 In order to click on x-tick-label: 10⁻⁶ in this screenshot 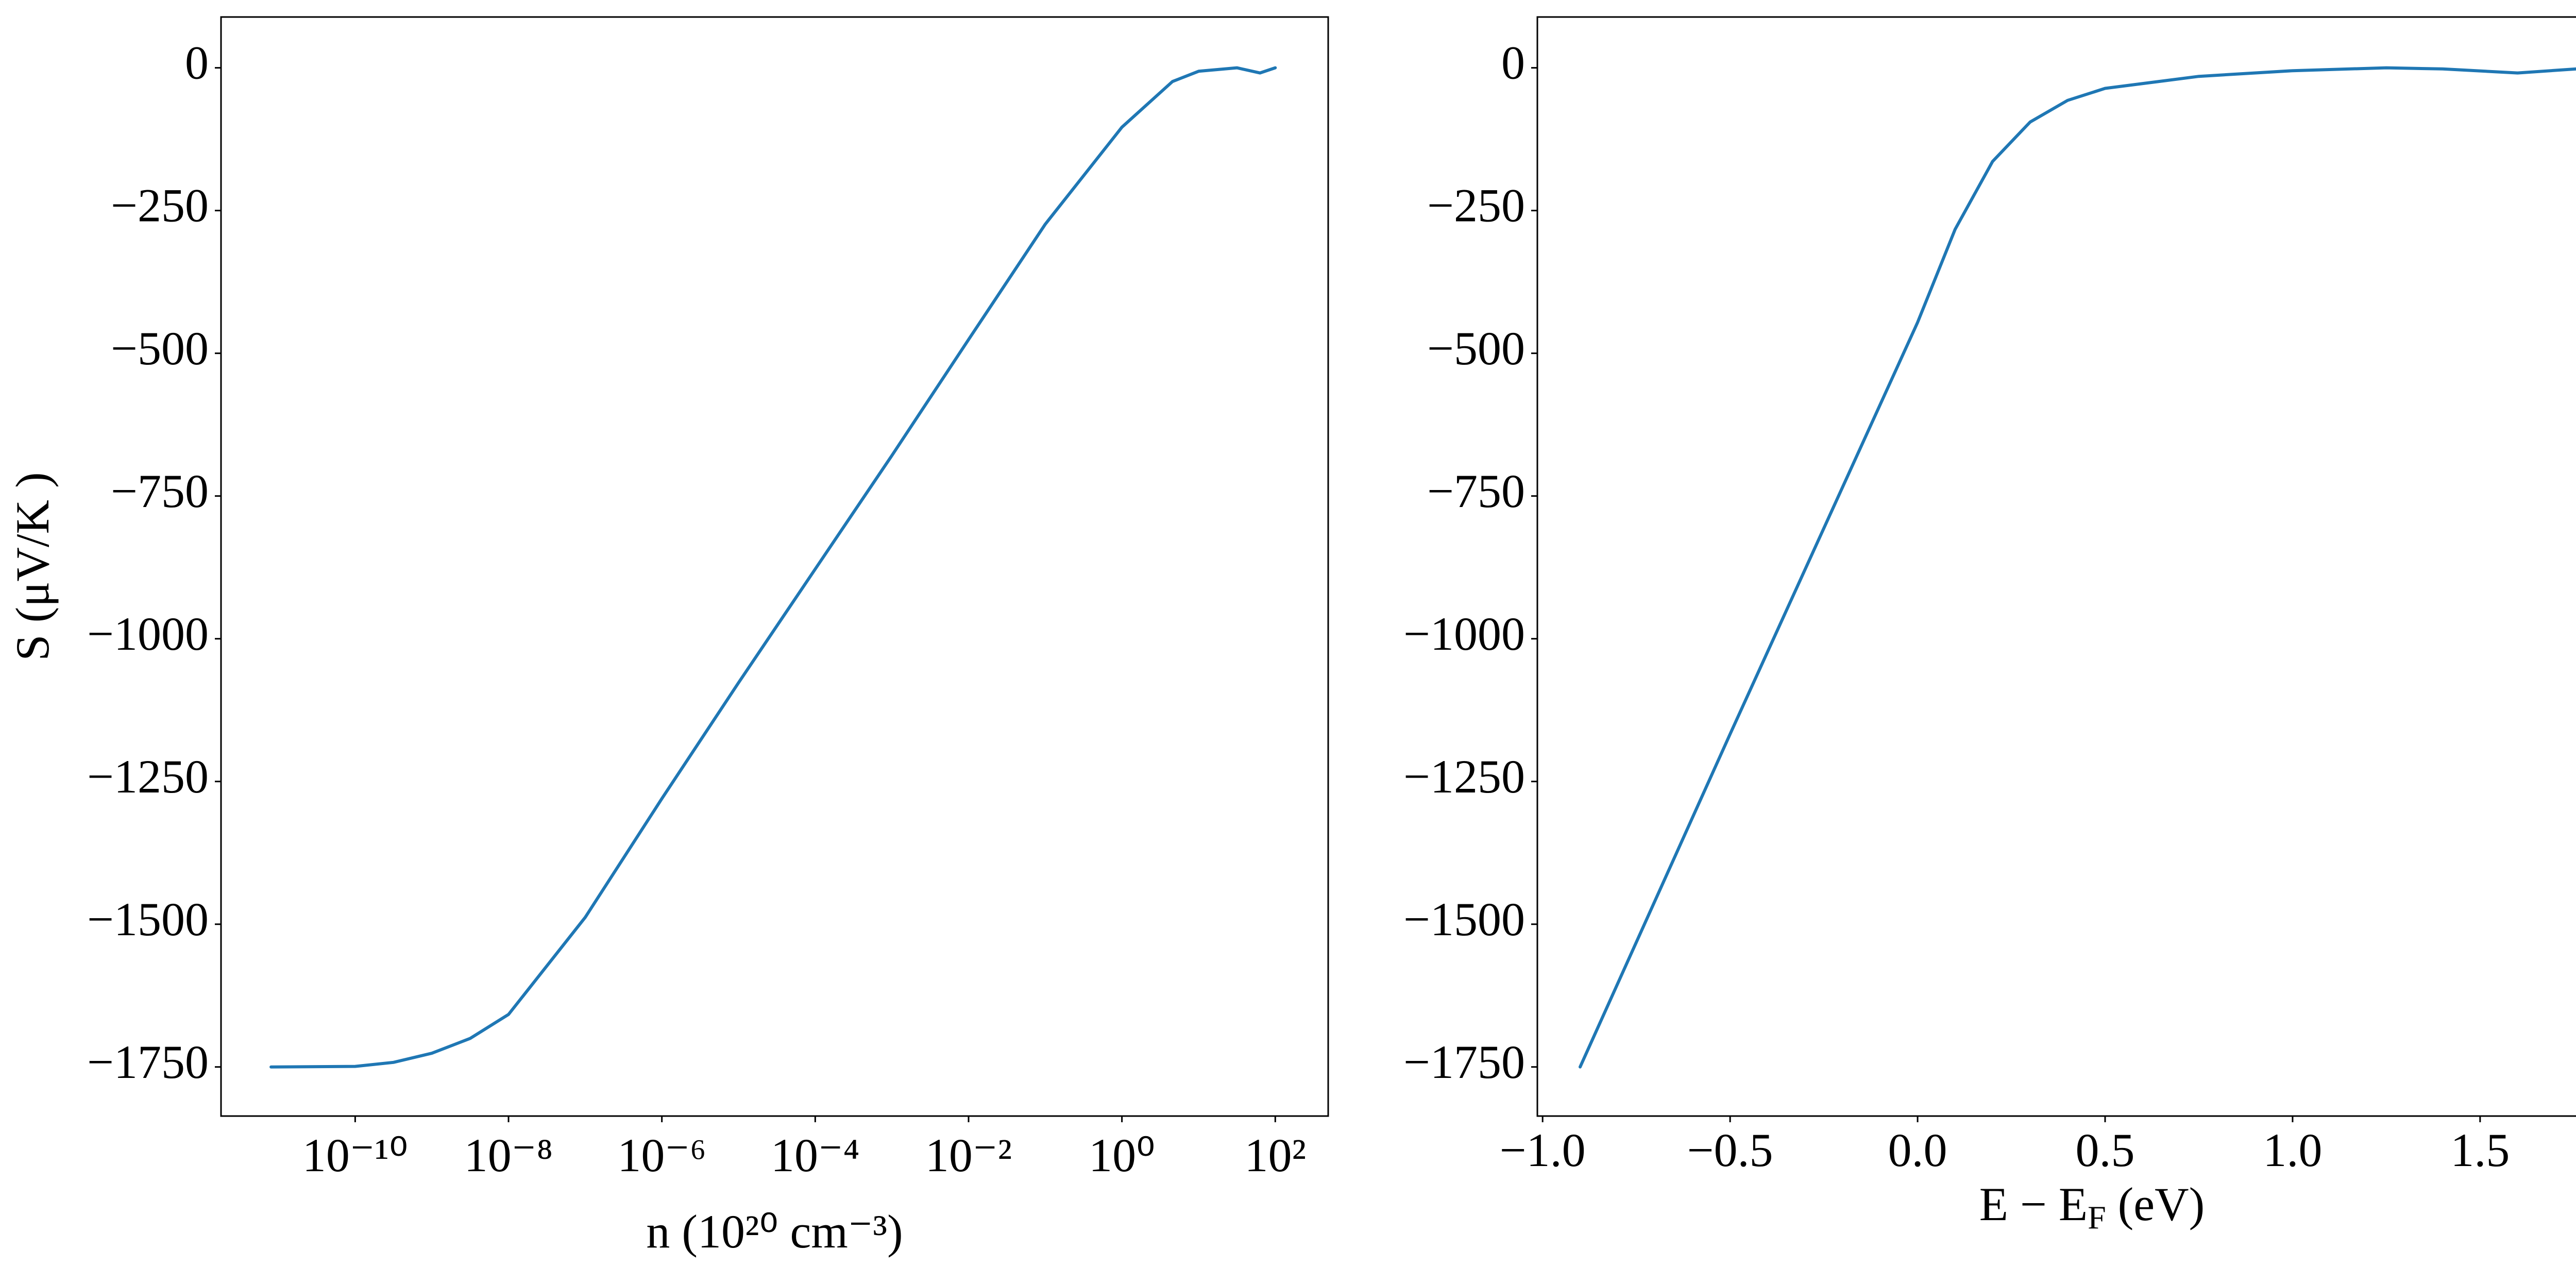, I will do `click(661, 1155)`.